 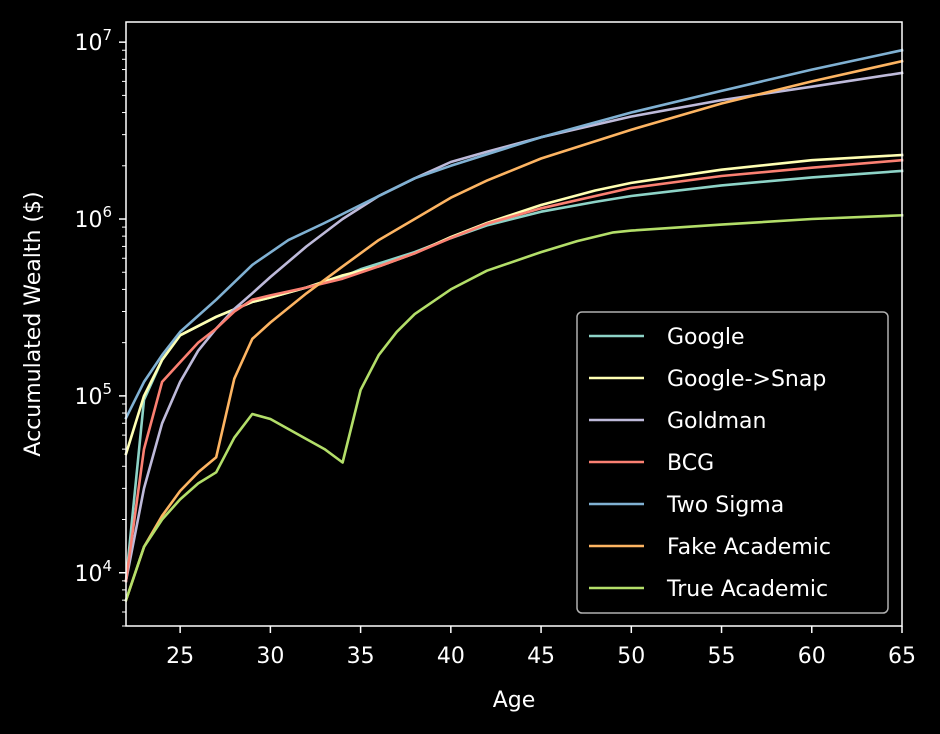 I want to click on legend-label-5: Fake Academic, so click(x=749, y=547).